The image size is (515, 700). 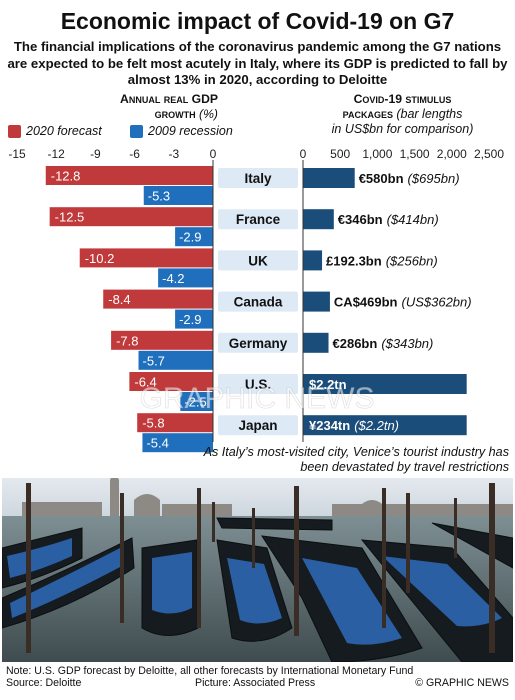 I want to click on gdp-2020-label: -12.8, so click(x=66, y=176).